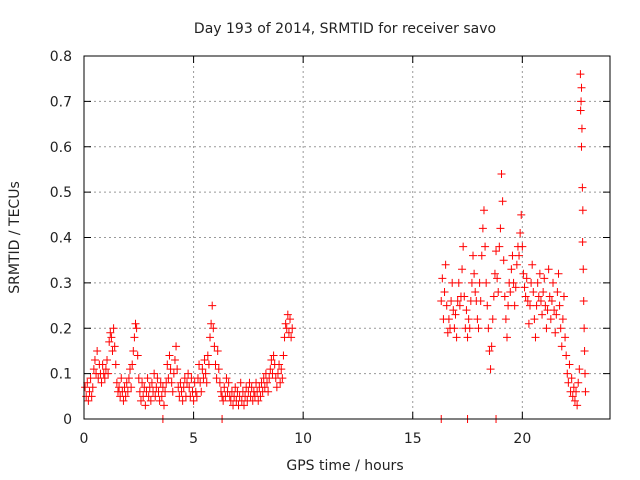 Image resolution: width=640 pixels, height=480 pixels. I want to click on y-tick-label: 0.2, so click(61, 329).